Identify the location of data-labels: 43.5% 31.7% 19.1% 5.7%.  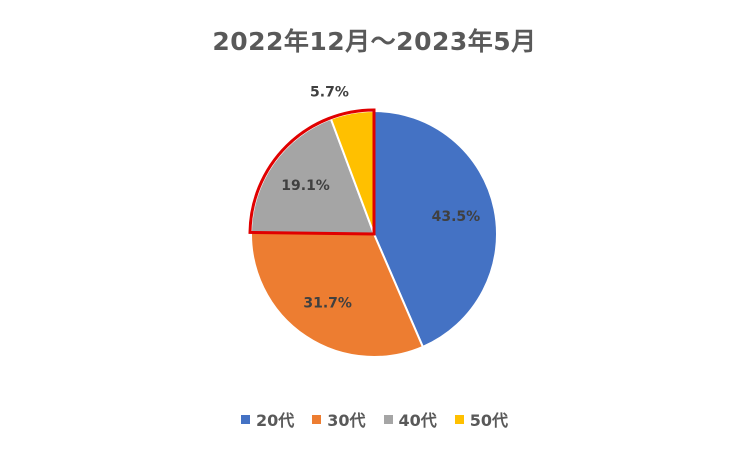
(380, 197).